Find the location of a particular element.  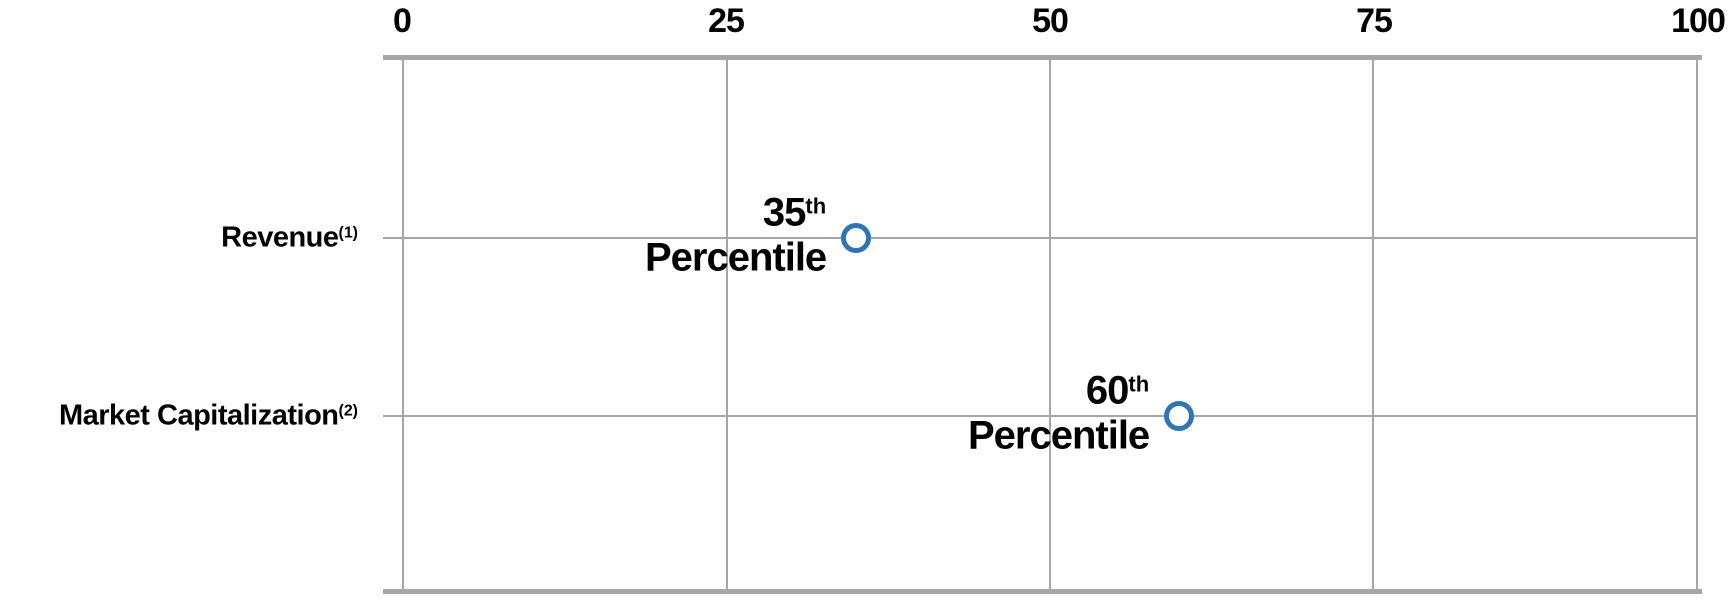

category-row-line-market-cap is located at coordinates (1039, 416).